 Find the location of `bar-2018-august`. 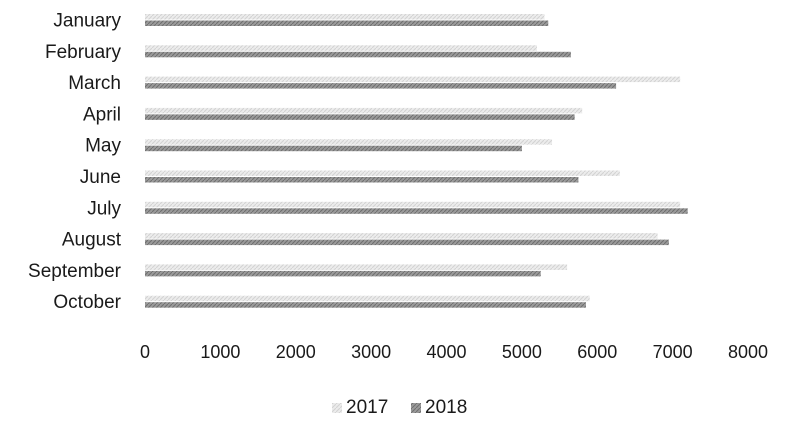

bar-2018-august is located at coordinates (407, 242).